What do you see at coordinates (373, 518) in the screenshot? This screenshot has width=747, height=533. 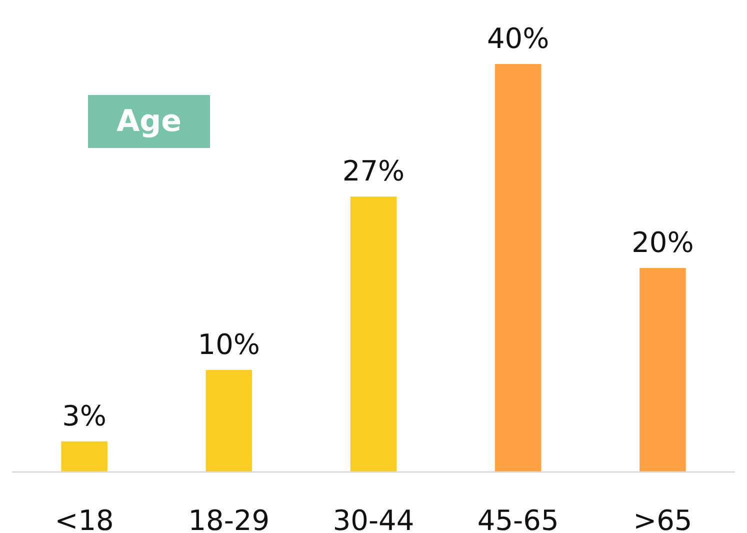 I see `x-tick-label: 30-44` at bounding box center [373, 518].